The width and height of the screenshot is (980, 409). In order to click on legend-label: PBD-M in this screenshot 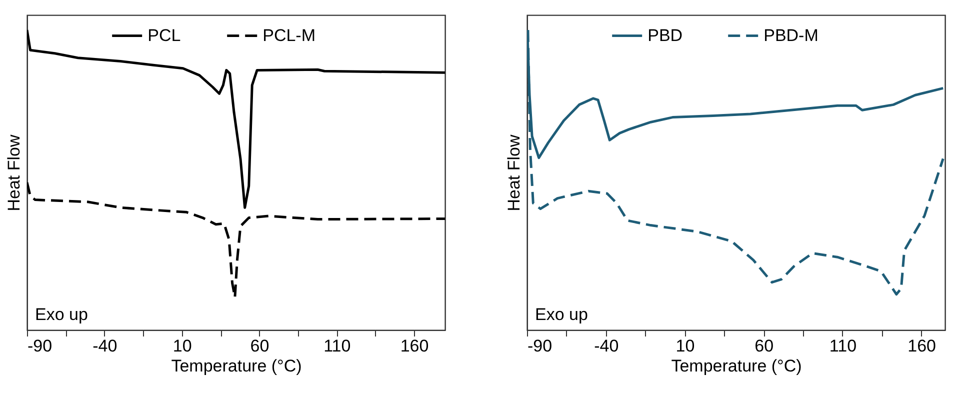, I will do `click(791, 35)`.